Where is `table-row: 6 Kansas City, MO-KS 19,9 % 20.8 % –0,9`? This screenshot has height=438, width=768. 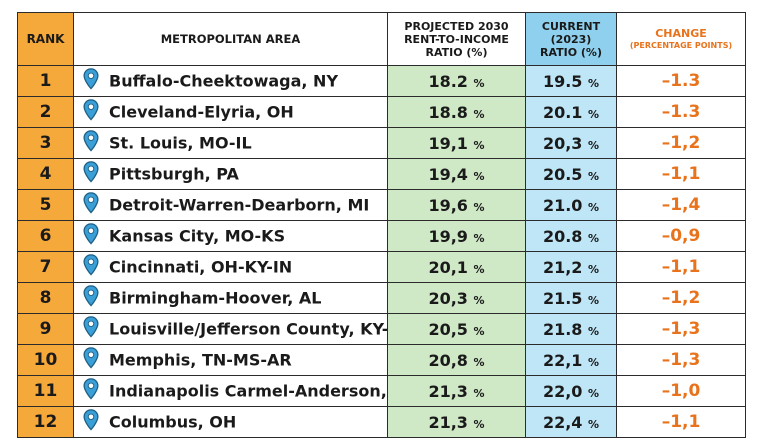
table-row: 6 Kansas City, MO-KS 19,9 % 20.8 % –0,9 is located at coordinates (381, 236).